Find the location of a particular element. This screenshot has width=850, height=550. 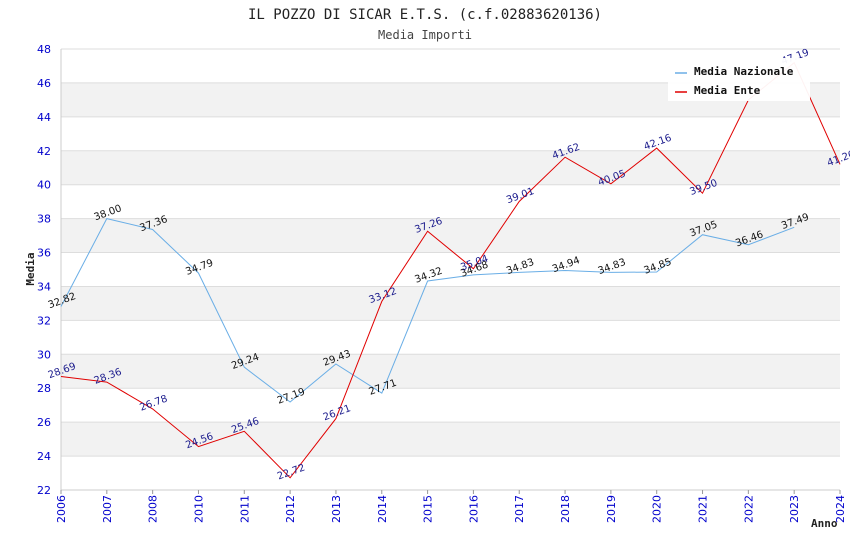

legend-label-media-nazionale: Media Nazionale is located at coordinates (744, 71).